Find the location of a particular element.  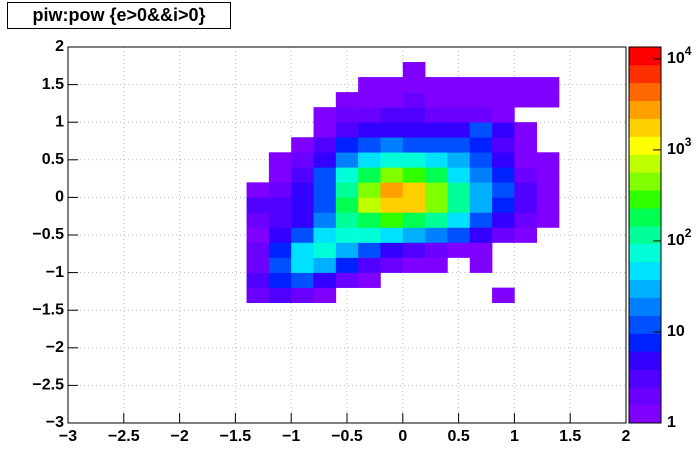

y-tick-label: 2 is located at coordinates (59, 46).